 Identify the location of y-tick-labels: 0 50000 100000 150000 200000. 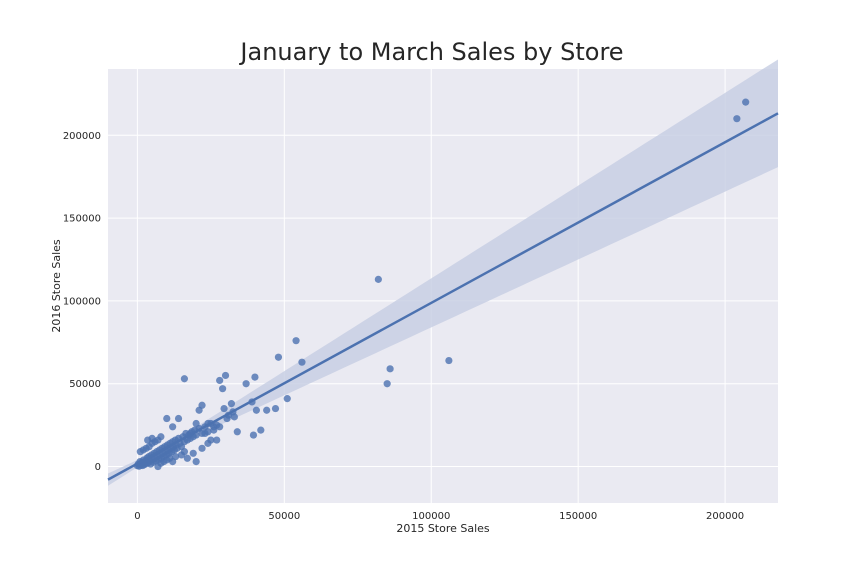
(82, 302).